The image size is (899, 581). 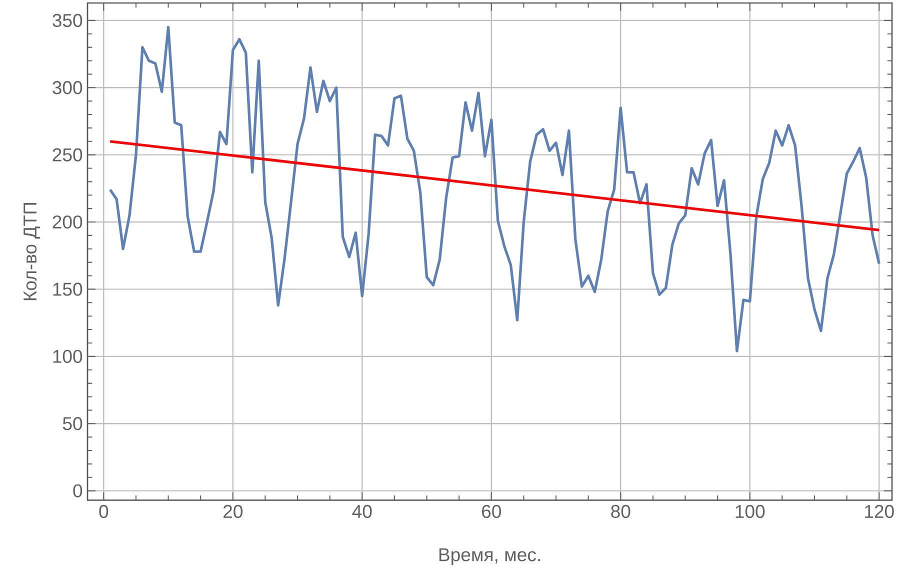 What do you see at coordinates (67, 87) in the screenshot?
I see `y-tick-label: 300` at bounding box center [67, 87].